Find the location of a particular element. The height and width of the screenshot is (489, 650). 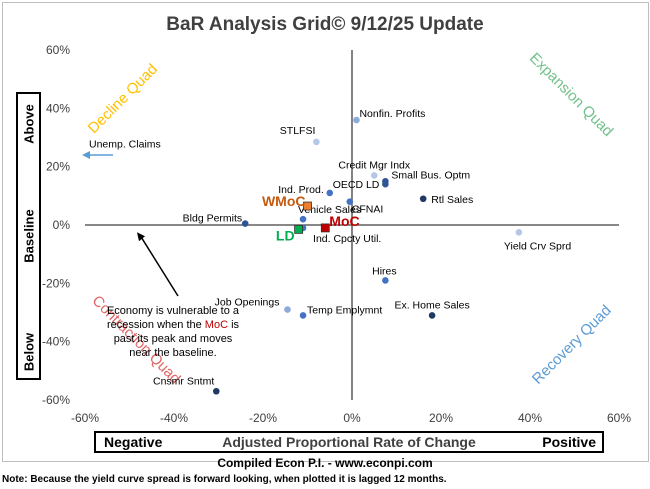

x-tick-label: 40% is located at coordinates (530, 418).